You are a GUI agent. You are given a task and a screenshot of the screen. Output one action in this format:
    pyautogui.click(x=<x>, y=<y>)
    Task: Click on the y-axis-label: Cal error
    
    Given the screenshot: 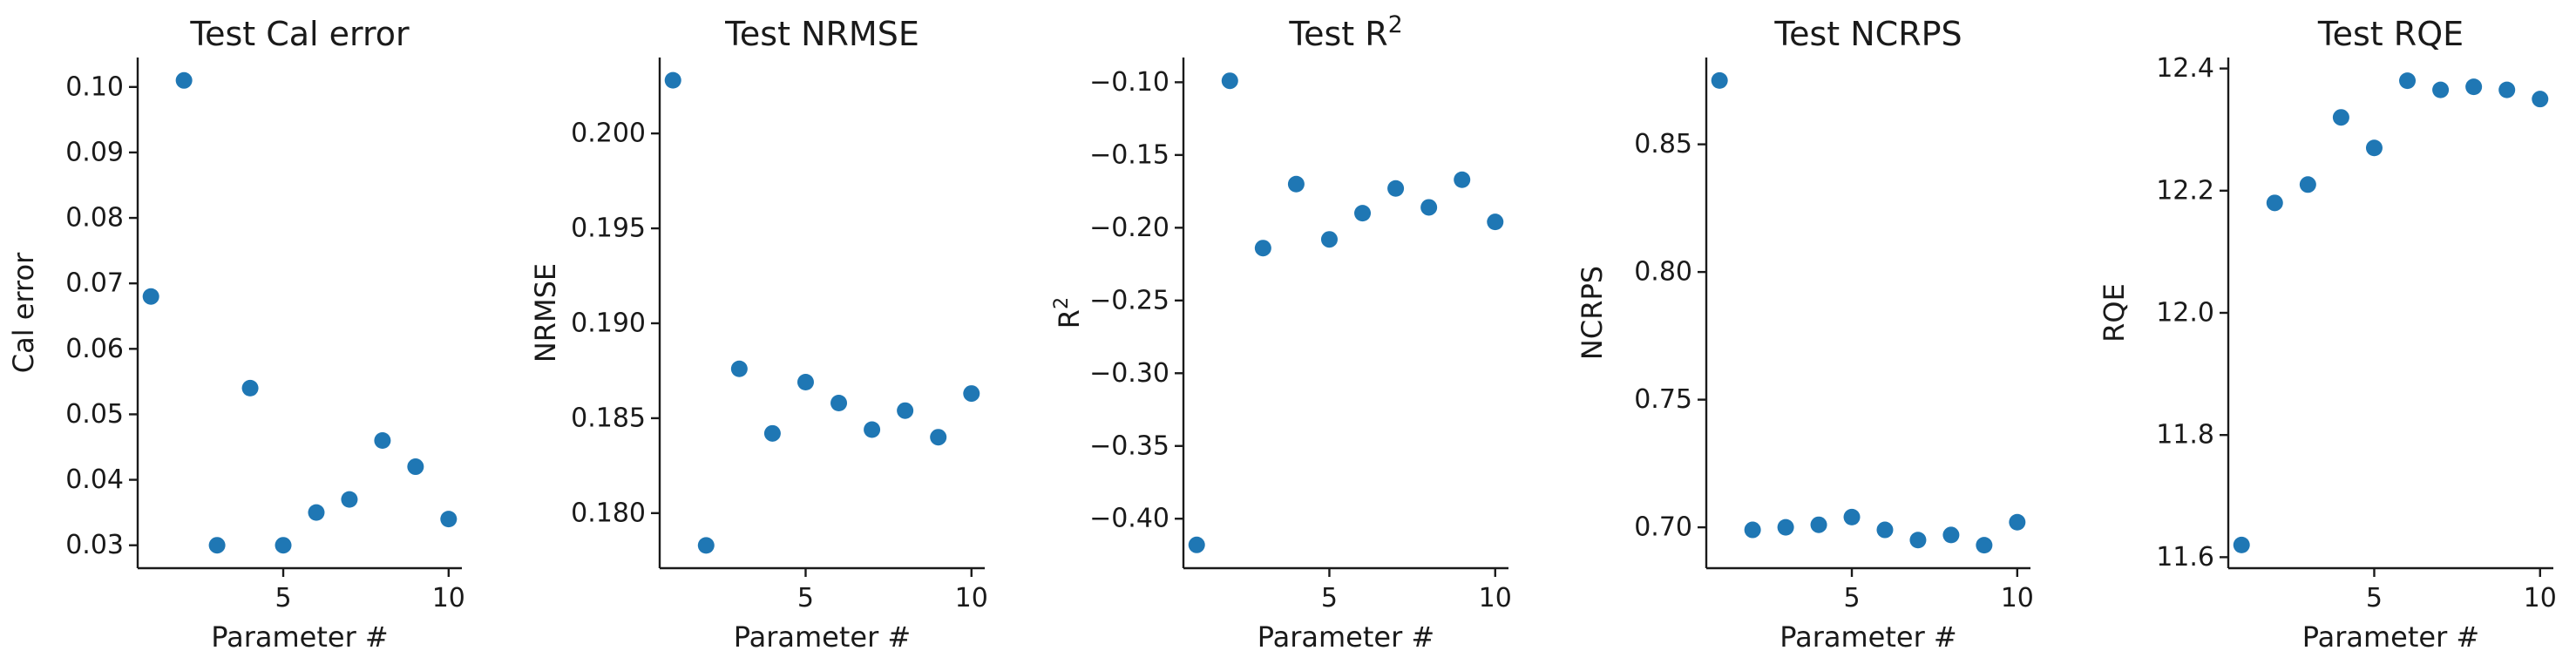 What is the action you would take?
    pyautogui.click(x=24, y=312)
    